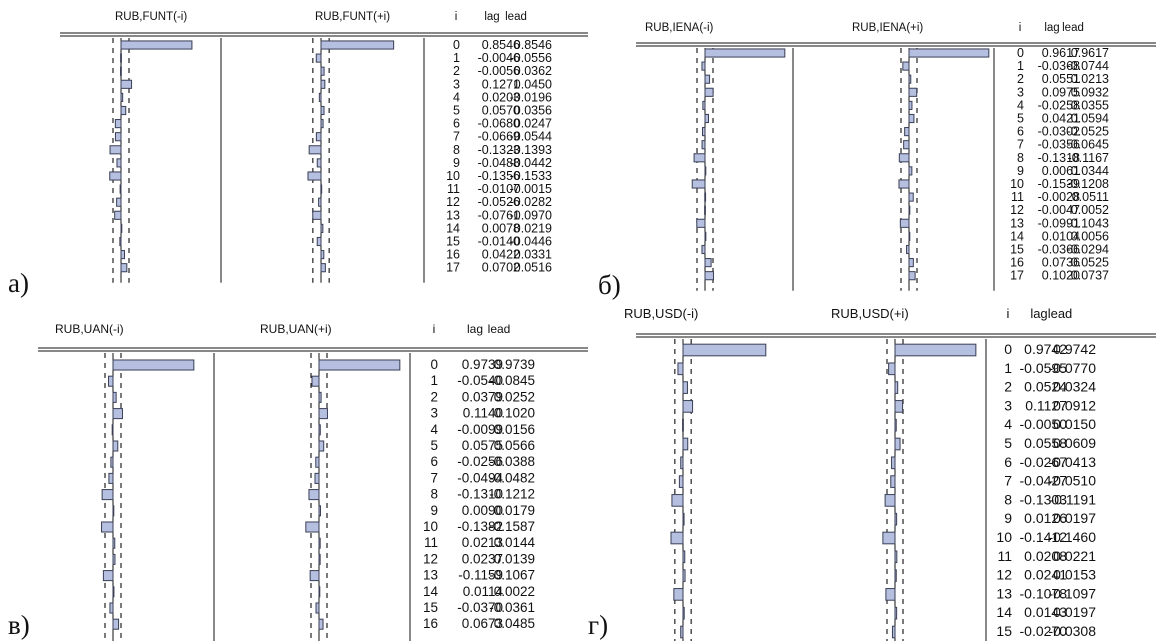  I want to click on header-i: i, so click(1008, 313).